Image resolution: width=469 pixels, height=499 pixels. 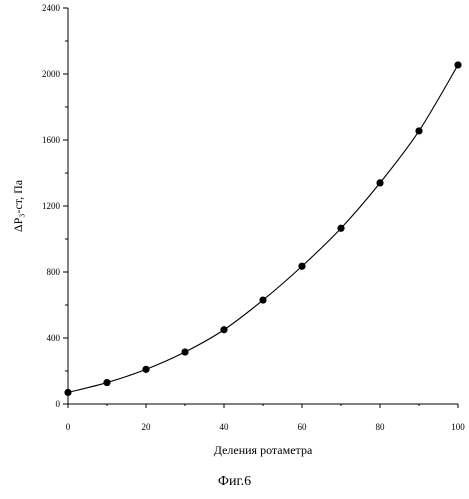 What do you see at coordinates (54, 272) in the screenshot?
I see `y-tick-label: 800` at bounding box center [54, 272].